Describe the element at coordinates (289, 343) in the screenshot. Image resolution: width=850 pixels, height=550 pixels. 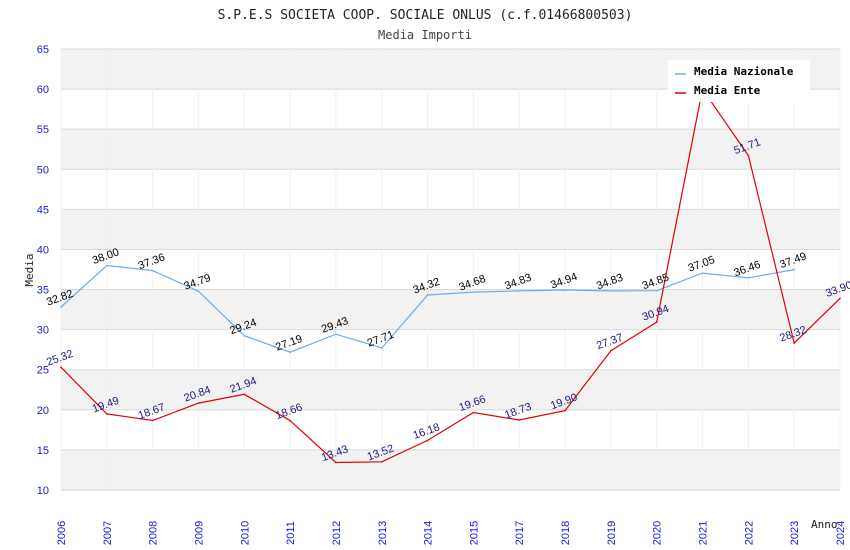
I see `data-label: 27.19` at that location.